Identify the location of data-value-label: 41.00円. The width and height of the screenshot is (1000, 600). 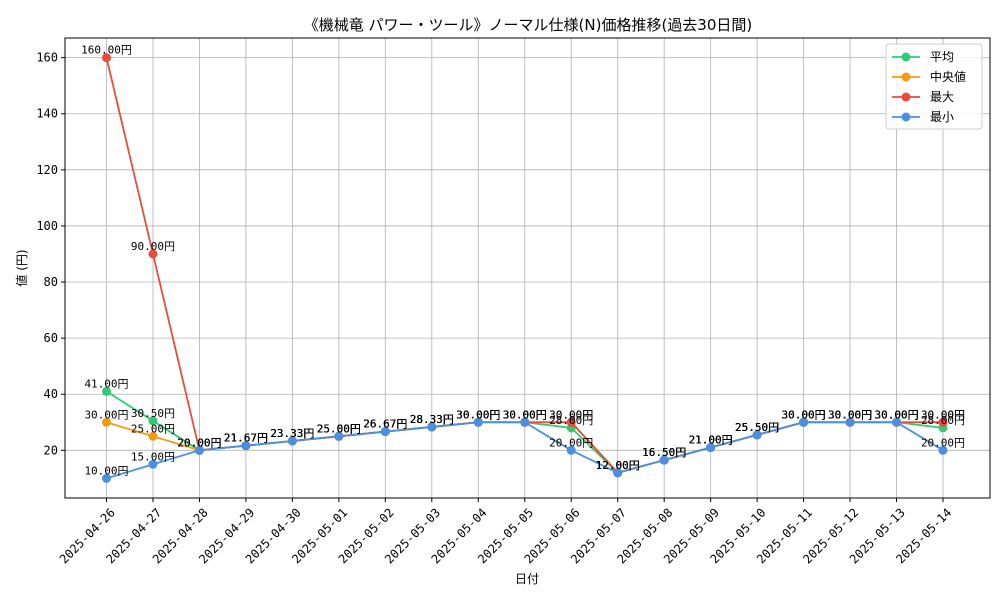
(106, 383).